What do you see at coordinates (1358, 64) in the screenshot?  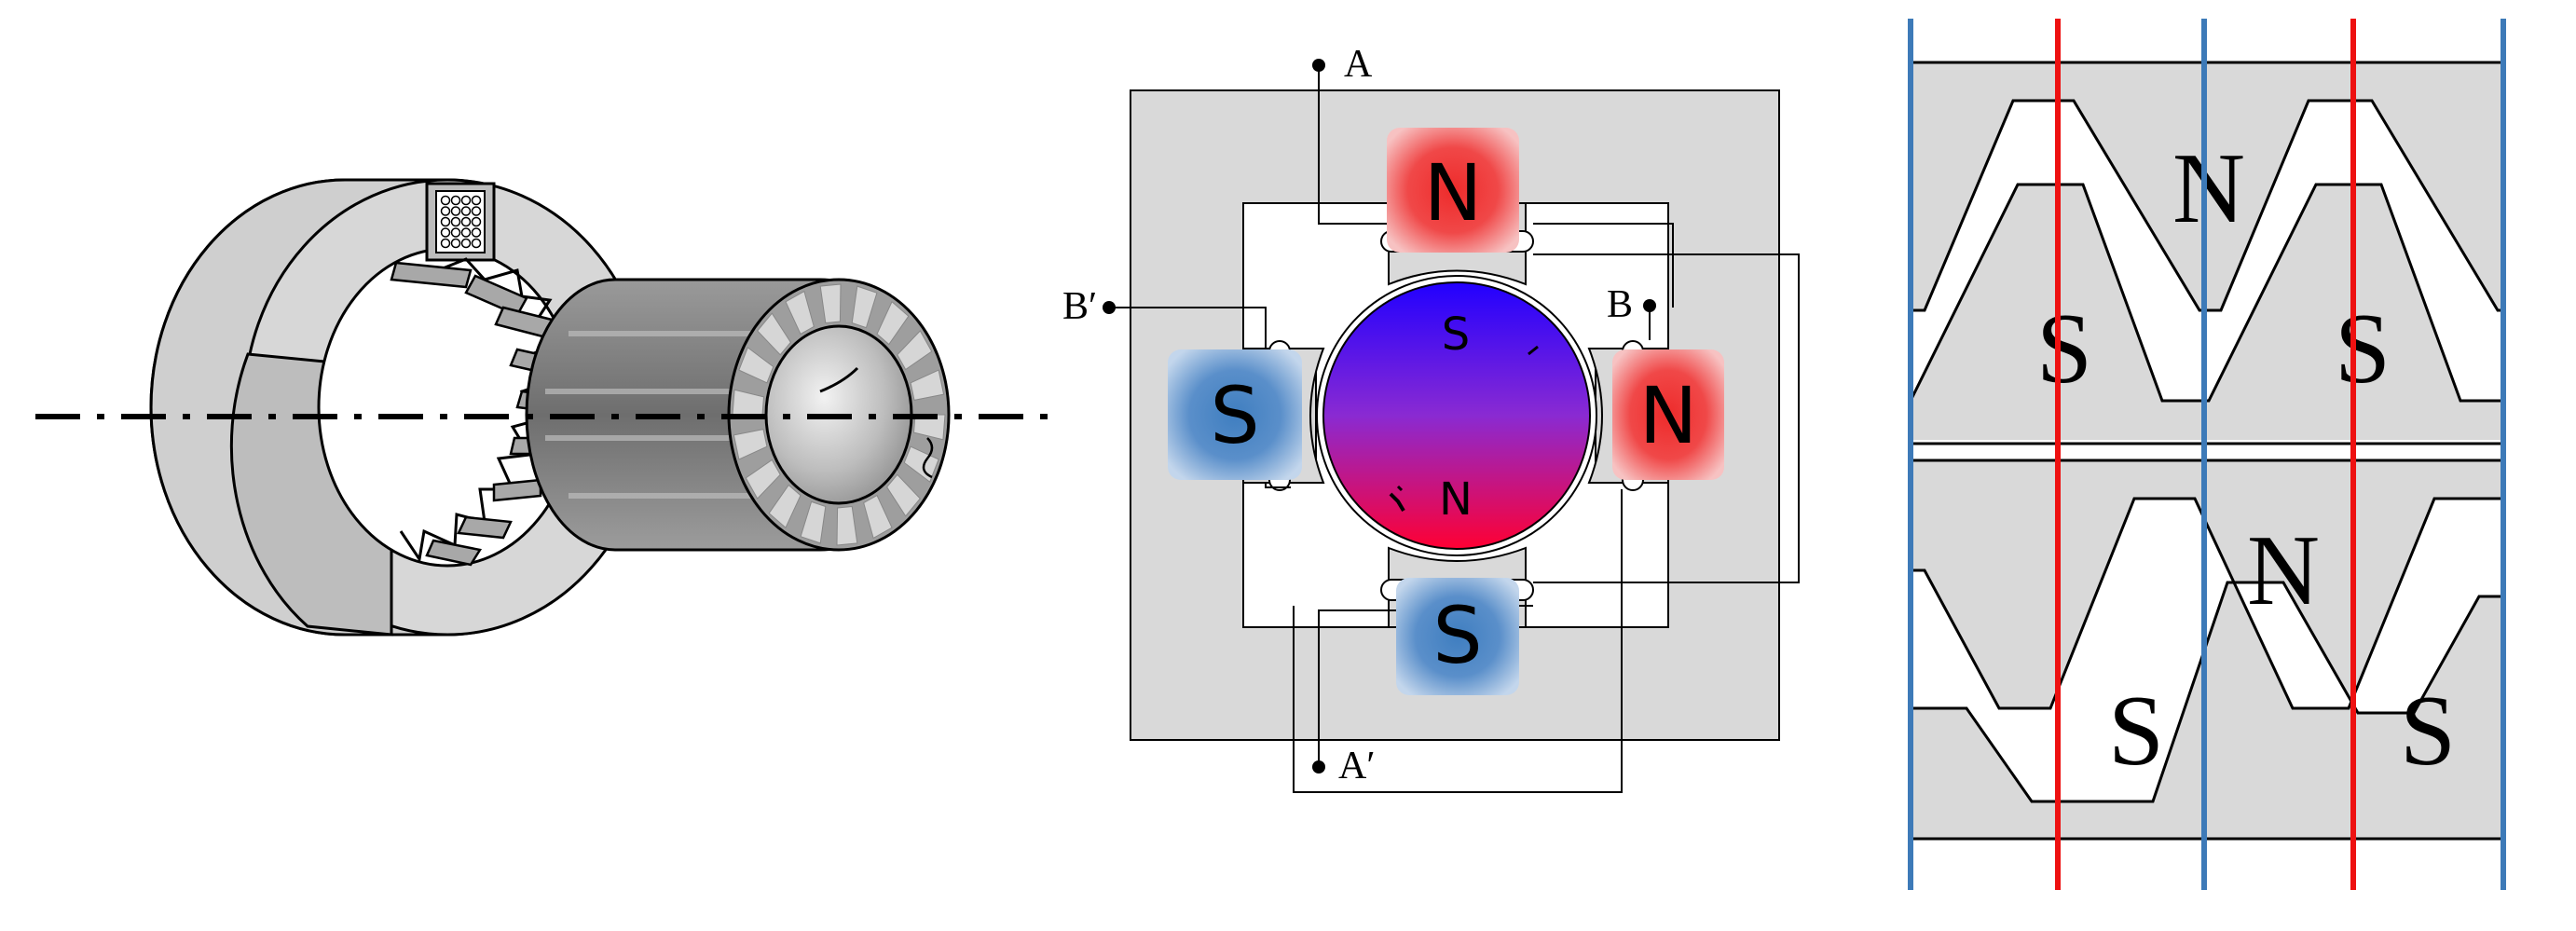 I see `terminal-a-label: A` at bounding box center [1358, 64].